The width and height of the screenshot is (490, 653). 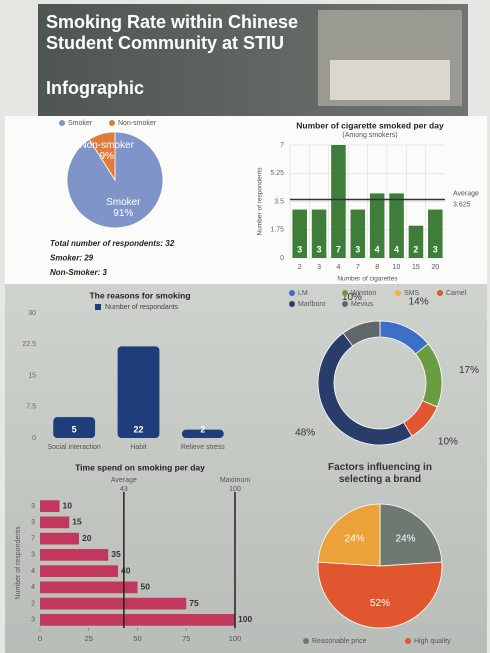 I want to click on slice-label: Non-smoker, so click(x=106, y=145).